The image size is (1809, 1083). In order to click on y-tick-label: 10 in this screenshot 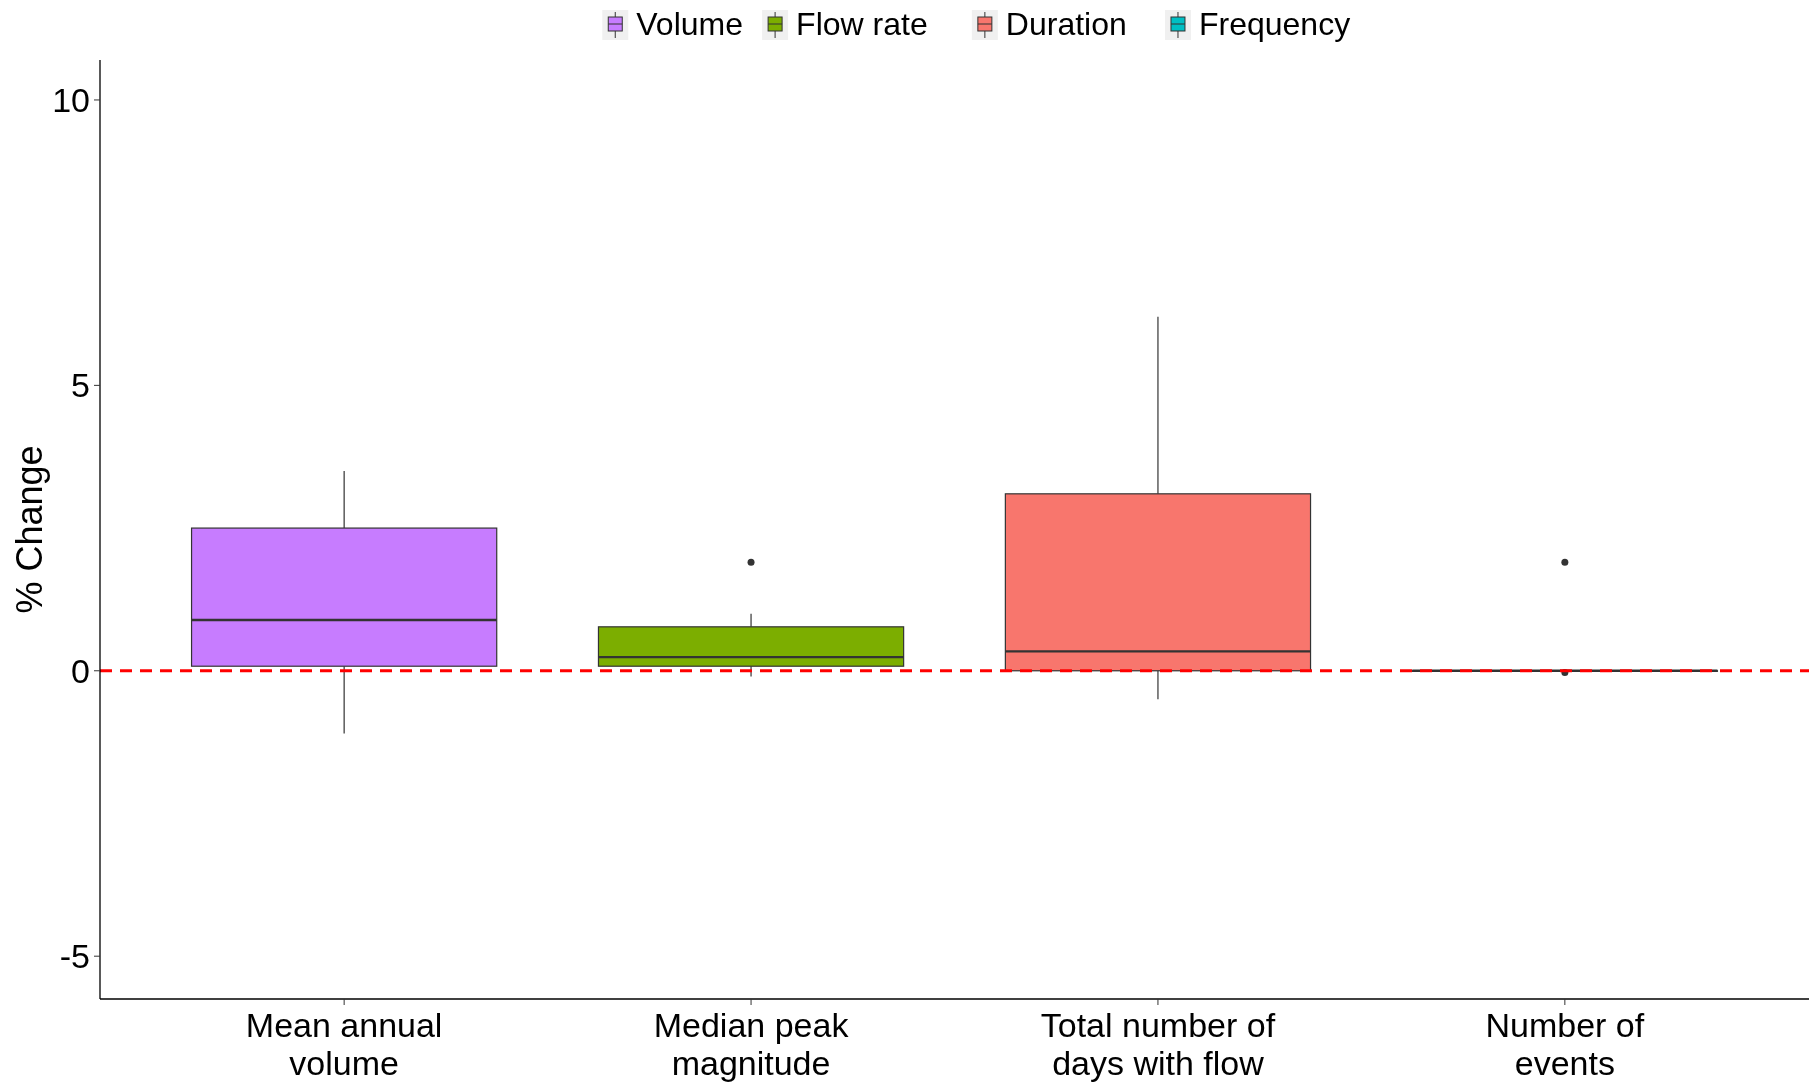, I will do `click(71, 99)`.